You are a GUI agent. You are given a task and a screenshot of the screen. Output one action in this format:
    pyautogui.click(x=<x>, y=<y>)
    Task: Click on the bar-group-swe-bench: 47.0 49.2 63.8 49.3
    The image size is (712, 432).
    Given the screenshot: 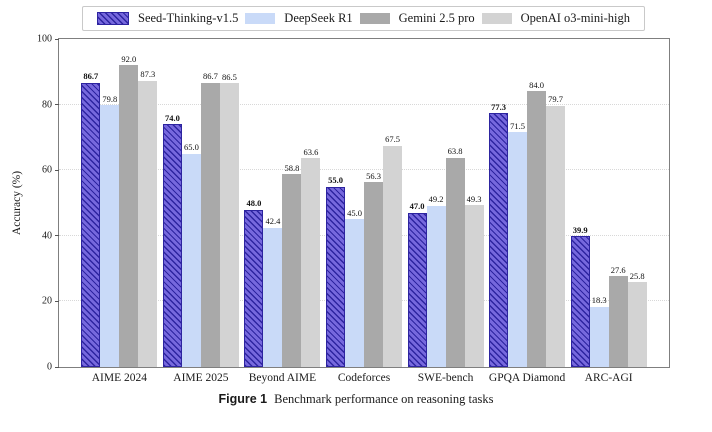 What is the action you would take?
    pyautogui.click(x=445, y=203)
    